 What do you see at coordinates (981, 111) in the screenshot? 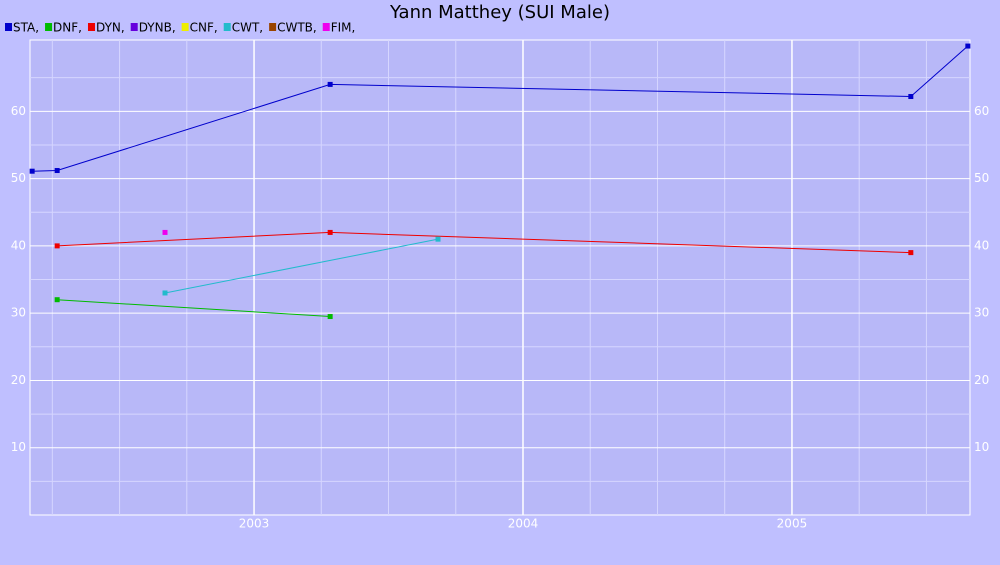
I see `y2-tick-label: 60` at bounding box center [981, 111].